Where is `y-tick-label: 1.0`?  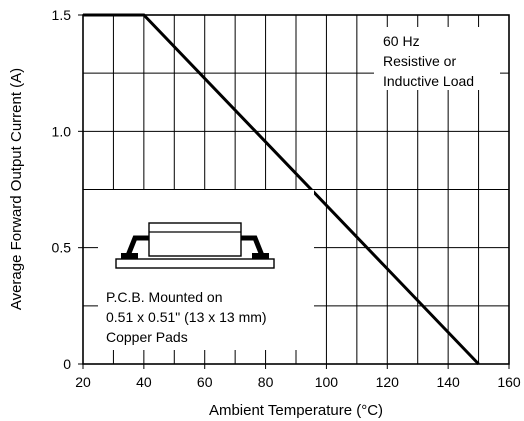 y-tick-label: 1.0 is located at coordinates (62, 131).